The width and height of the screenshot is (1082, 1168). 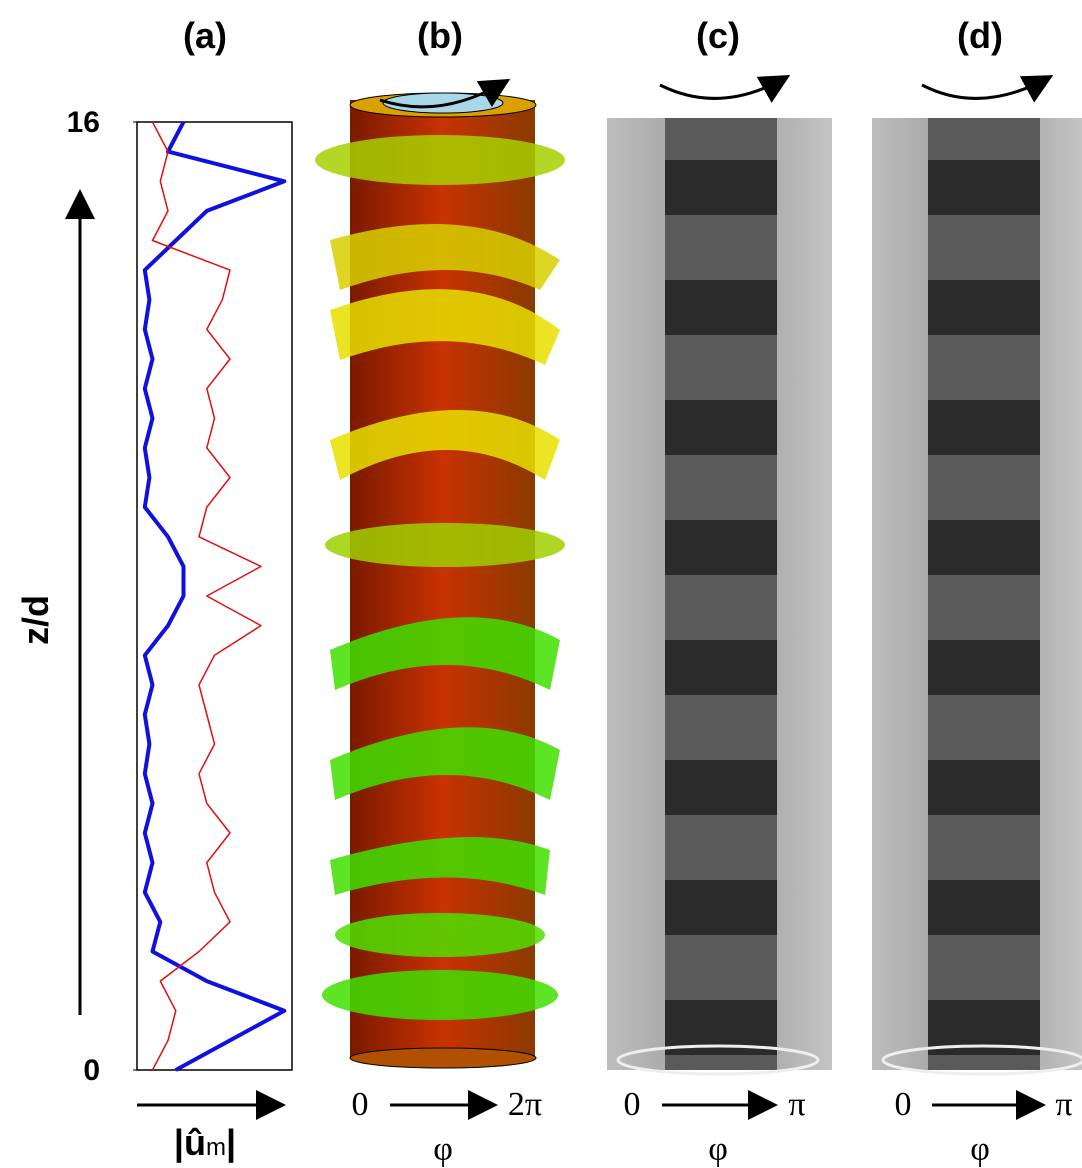 What do you see at coordinates (718, 35) in the screenshot?
I see `panel-label: (c)` at bounding box center [718, 35].